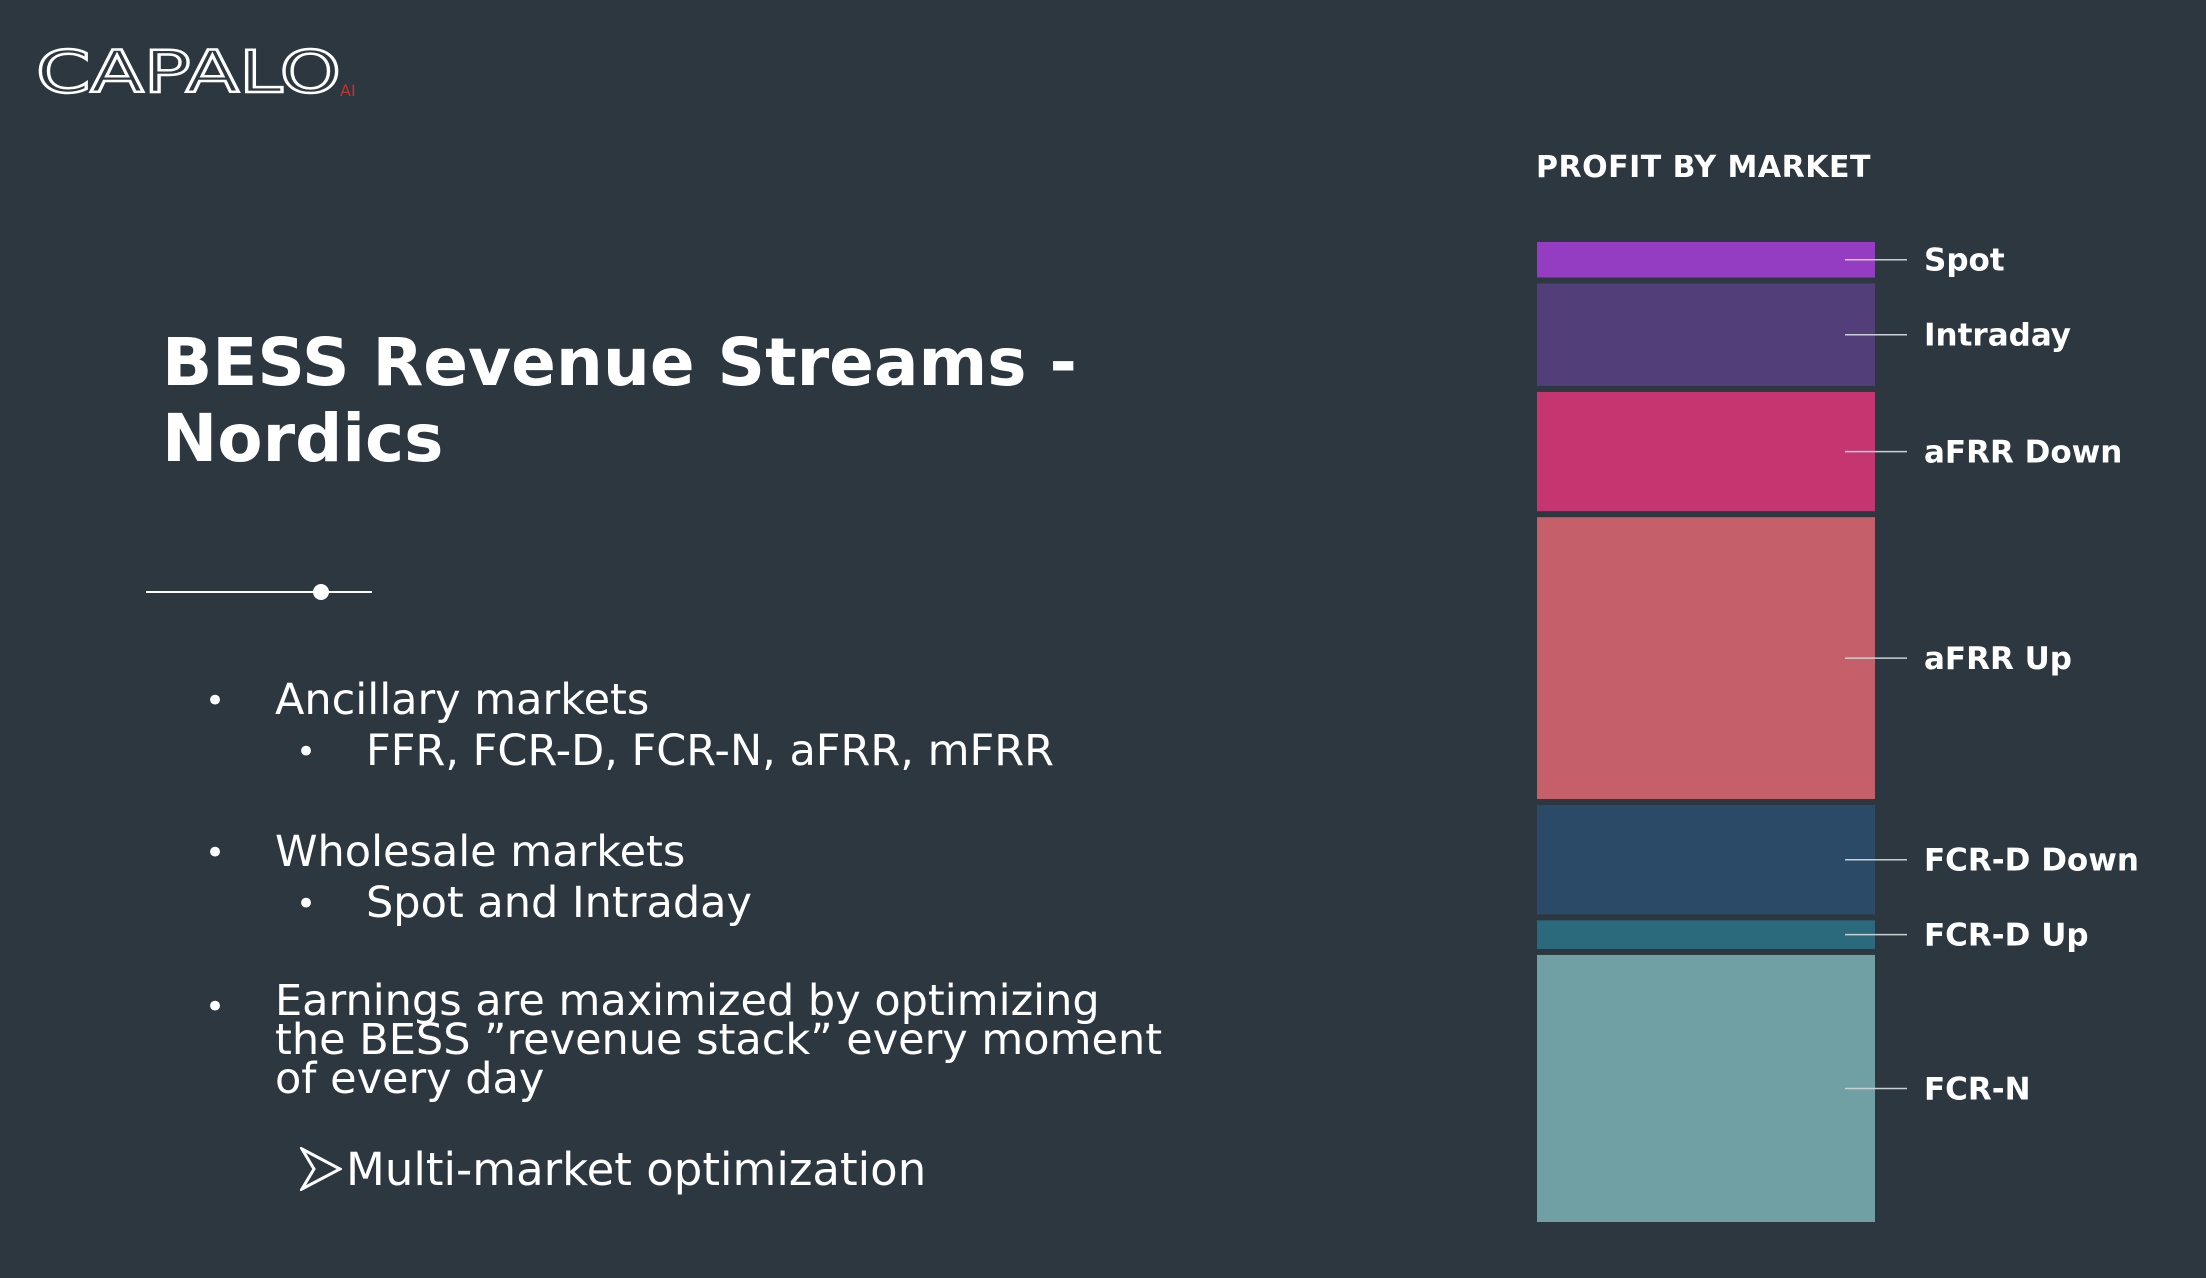 The image size is (2206, 1278). I want to click on page-title-line2: Nordics, so click(303, 438).